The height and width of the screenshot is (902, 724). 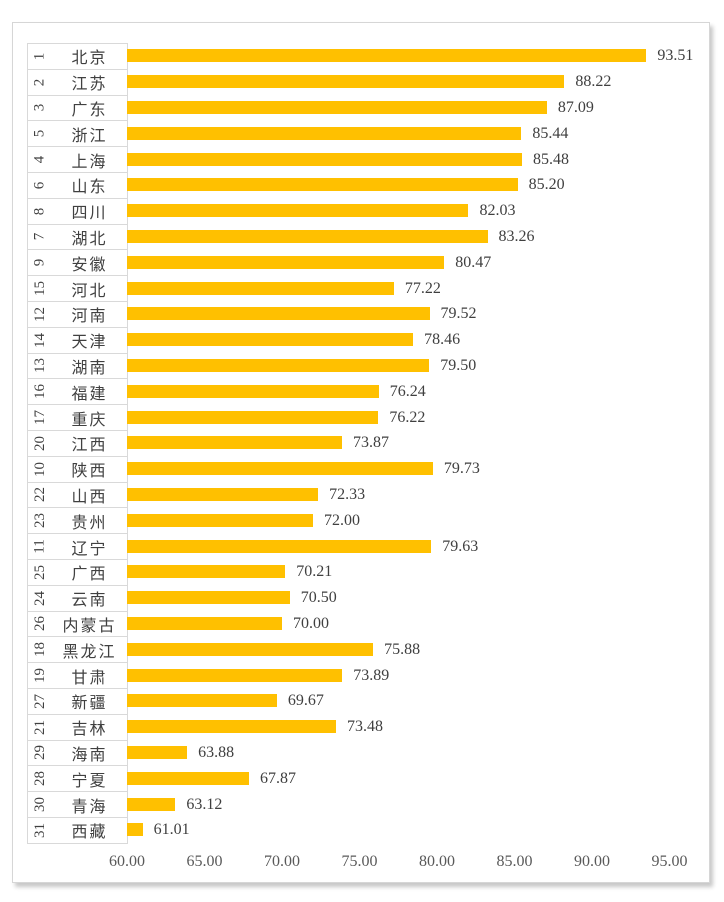 I want to click on category-label-box: 27 新疆, so click(x=77, y=701).